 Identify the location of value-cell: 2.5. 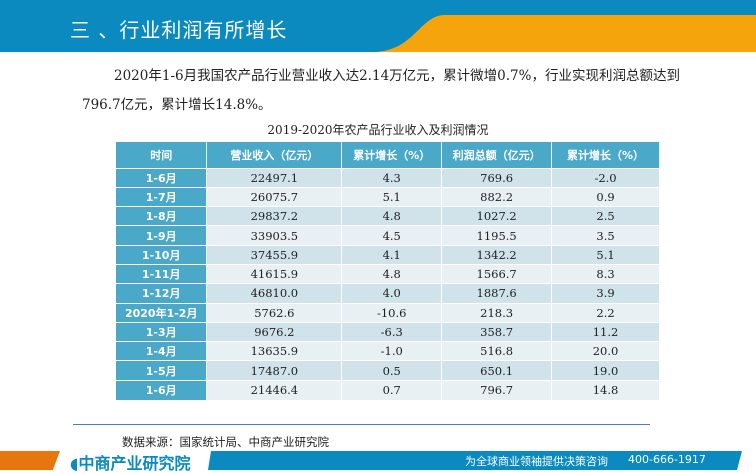
(605, 216).